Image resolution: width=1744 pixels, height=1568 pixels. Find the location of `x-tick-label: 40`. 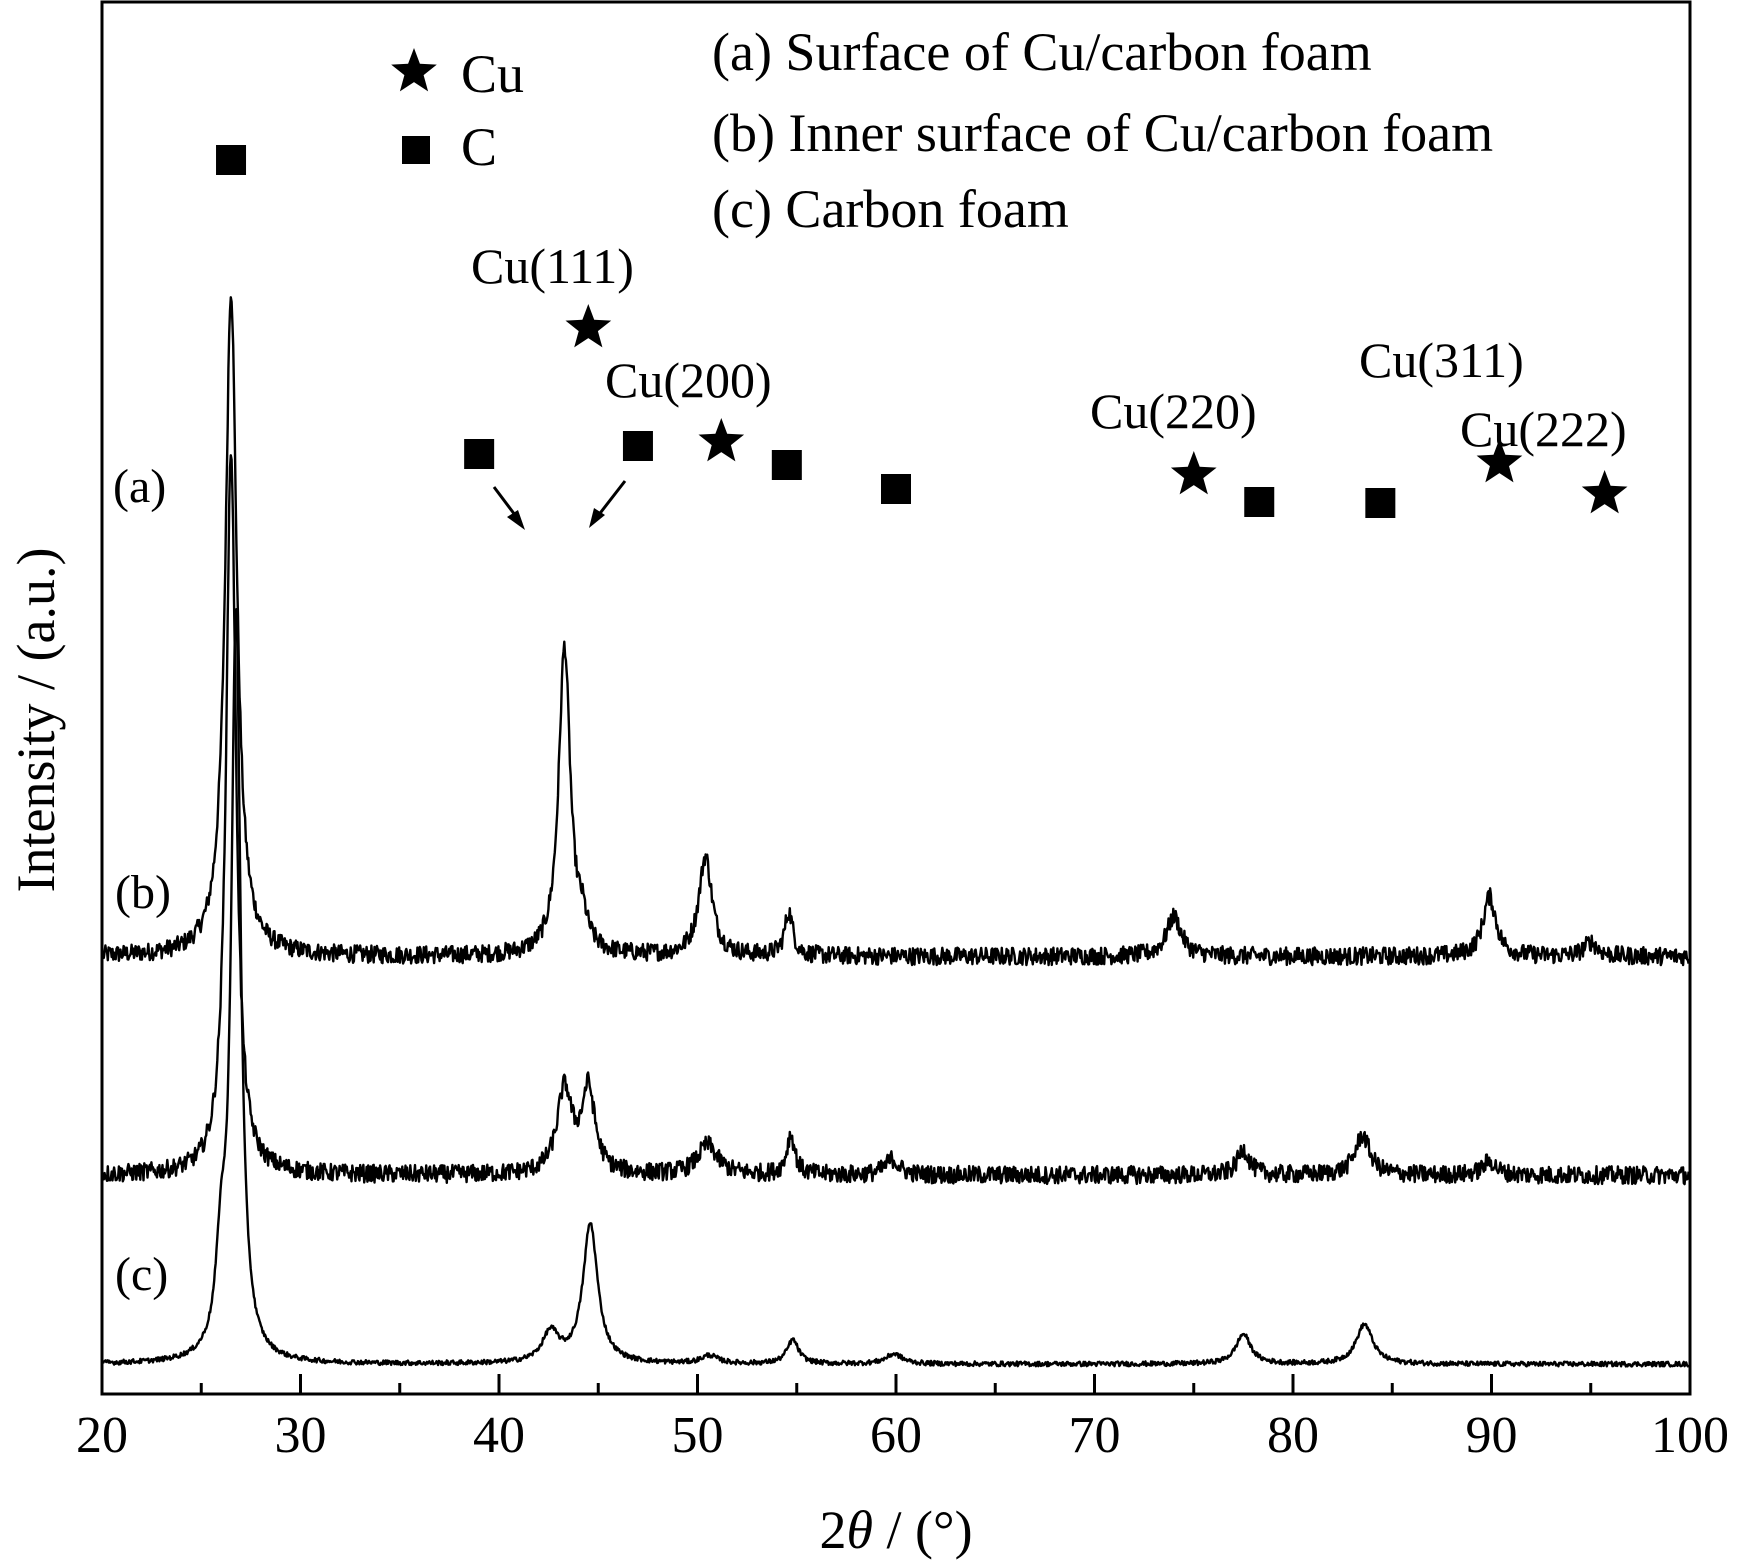

x-tick-label: 40 is located at coordinates (499, 1435).